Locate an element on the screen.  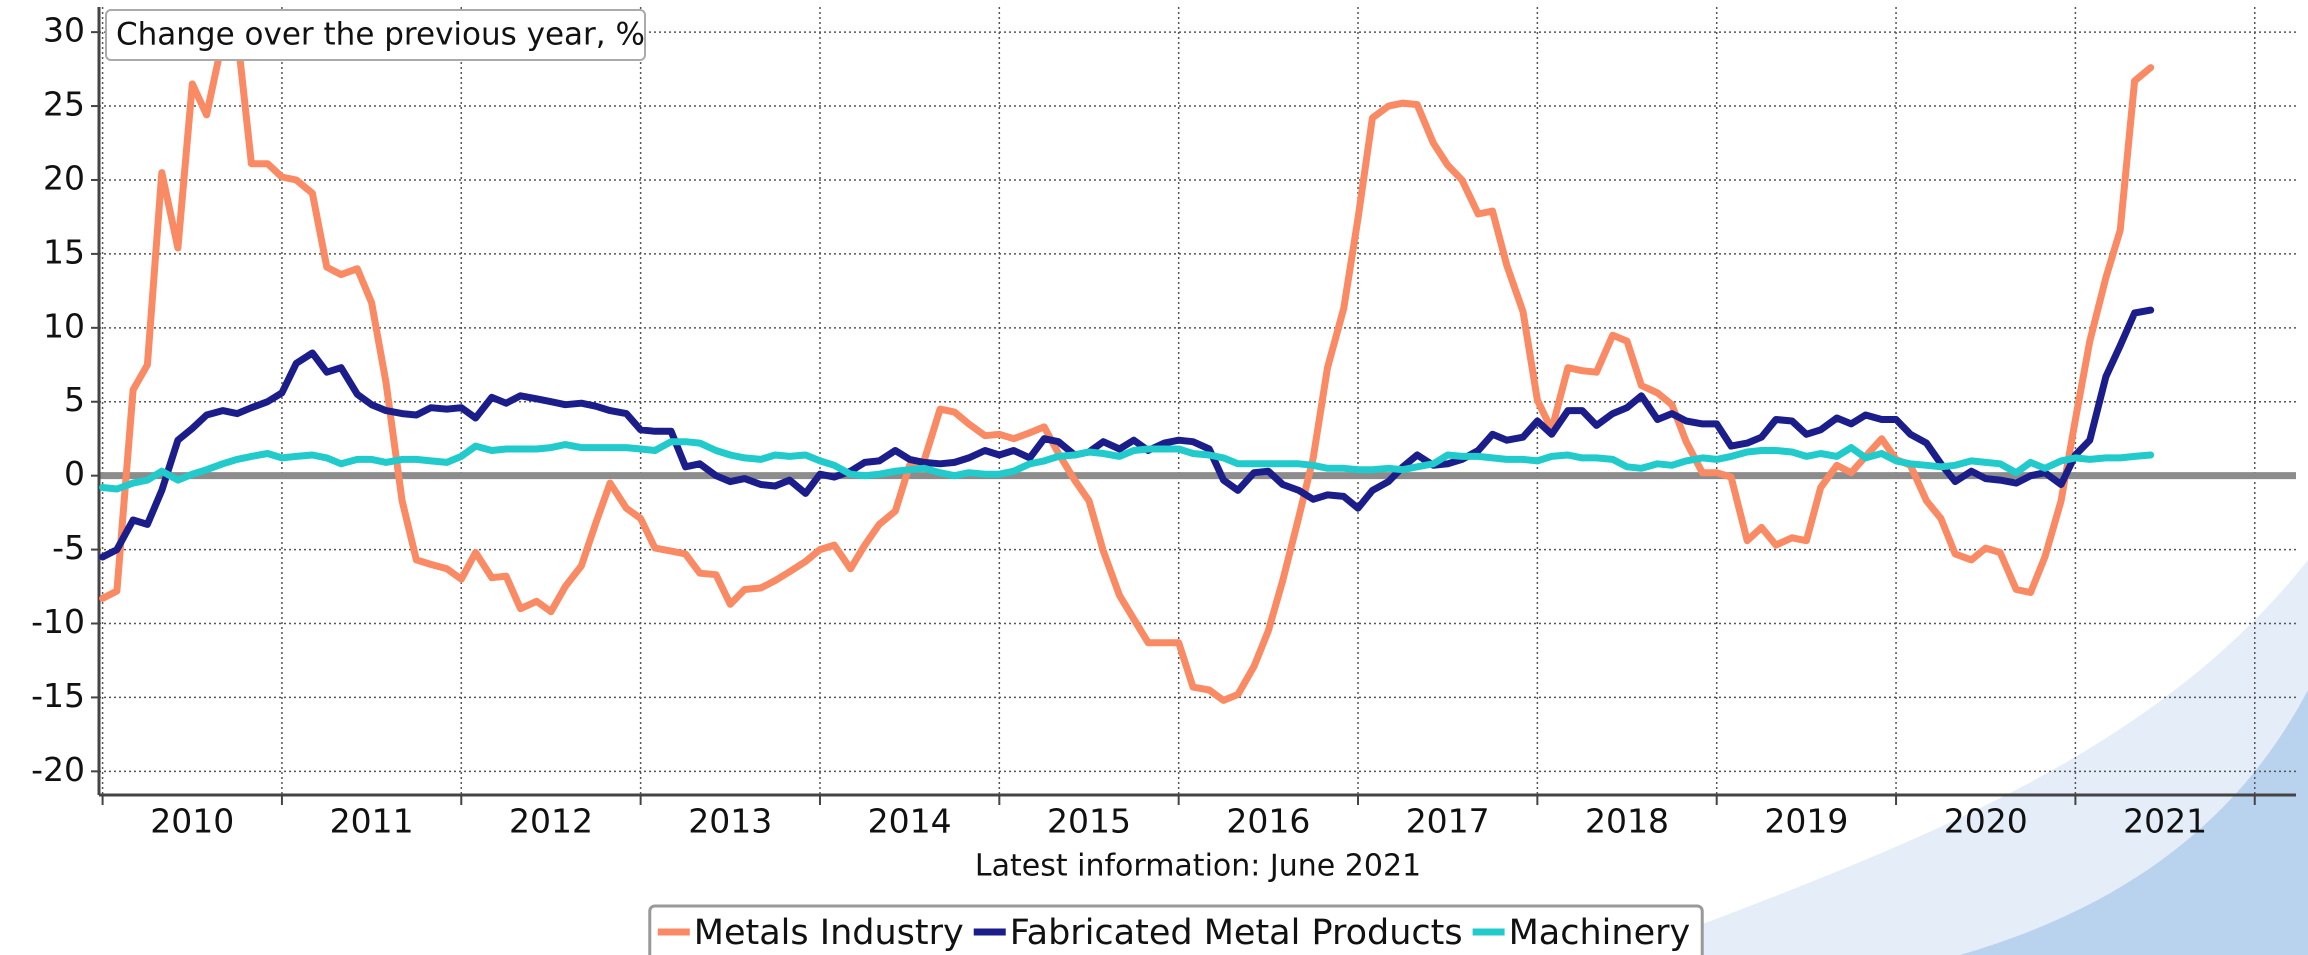
y-tick-label: 10 is located at coordinates (64, 325).